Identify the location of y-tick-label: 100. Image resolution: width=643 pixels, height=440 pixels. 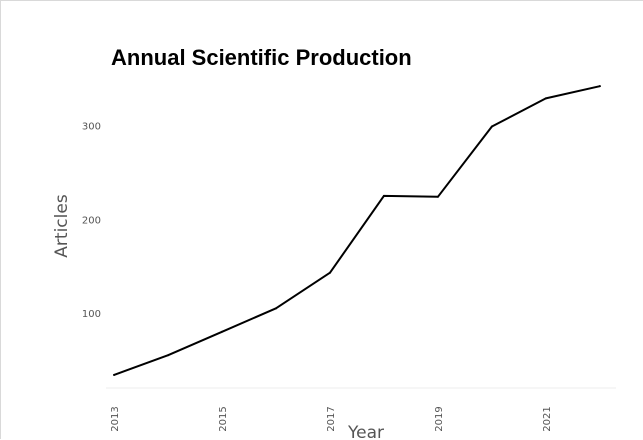
(91, 314).